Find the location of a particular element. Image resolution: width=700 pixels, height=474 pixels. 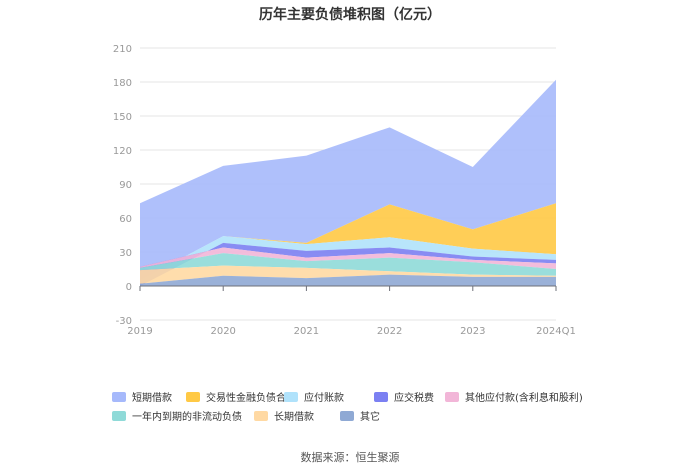

y-tick-label: 90 is located at coordinates (125, 185).